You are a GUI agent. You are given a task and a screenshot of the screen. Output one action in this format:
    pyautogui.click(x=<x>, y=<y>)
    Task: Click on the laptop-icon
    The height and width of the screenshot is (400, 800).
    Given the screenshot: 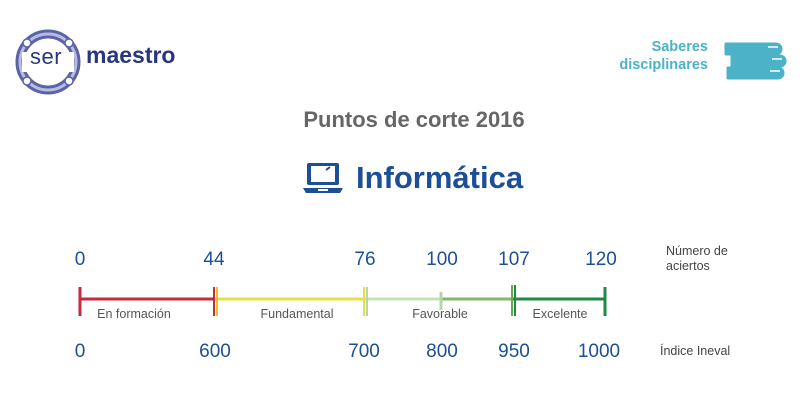 What is the action you would take?
    pyautogui.click(x=323, y=178)
    